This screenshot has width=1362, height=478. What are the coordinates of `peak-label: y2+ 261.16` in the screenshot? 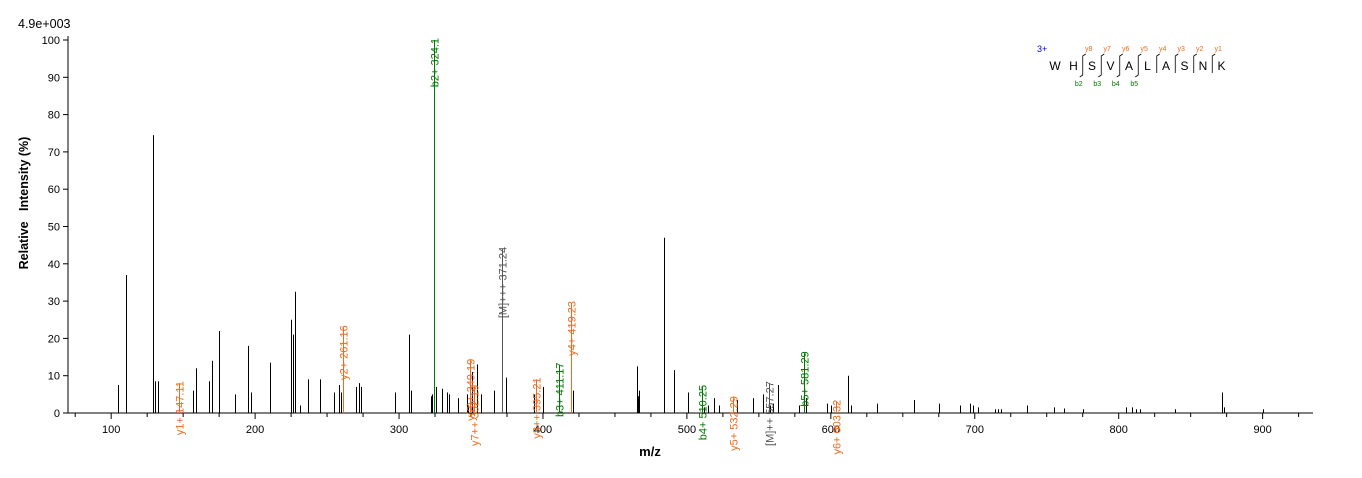 It's located at (345, 352).